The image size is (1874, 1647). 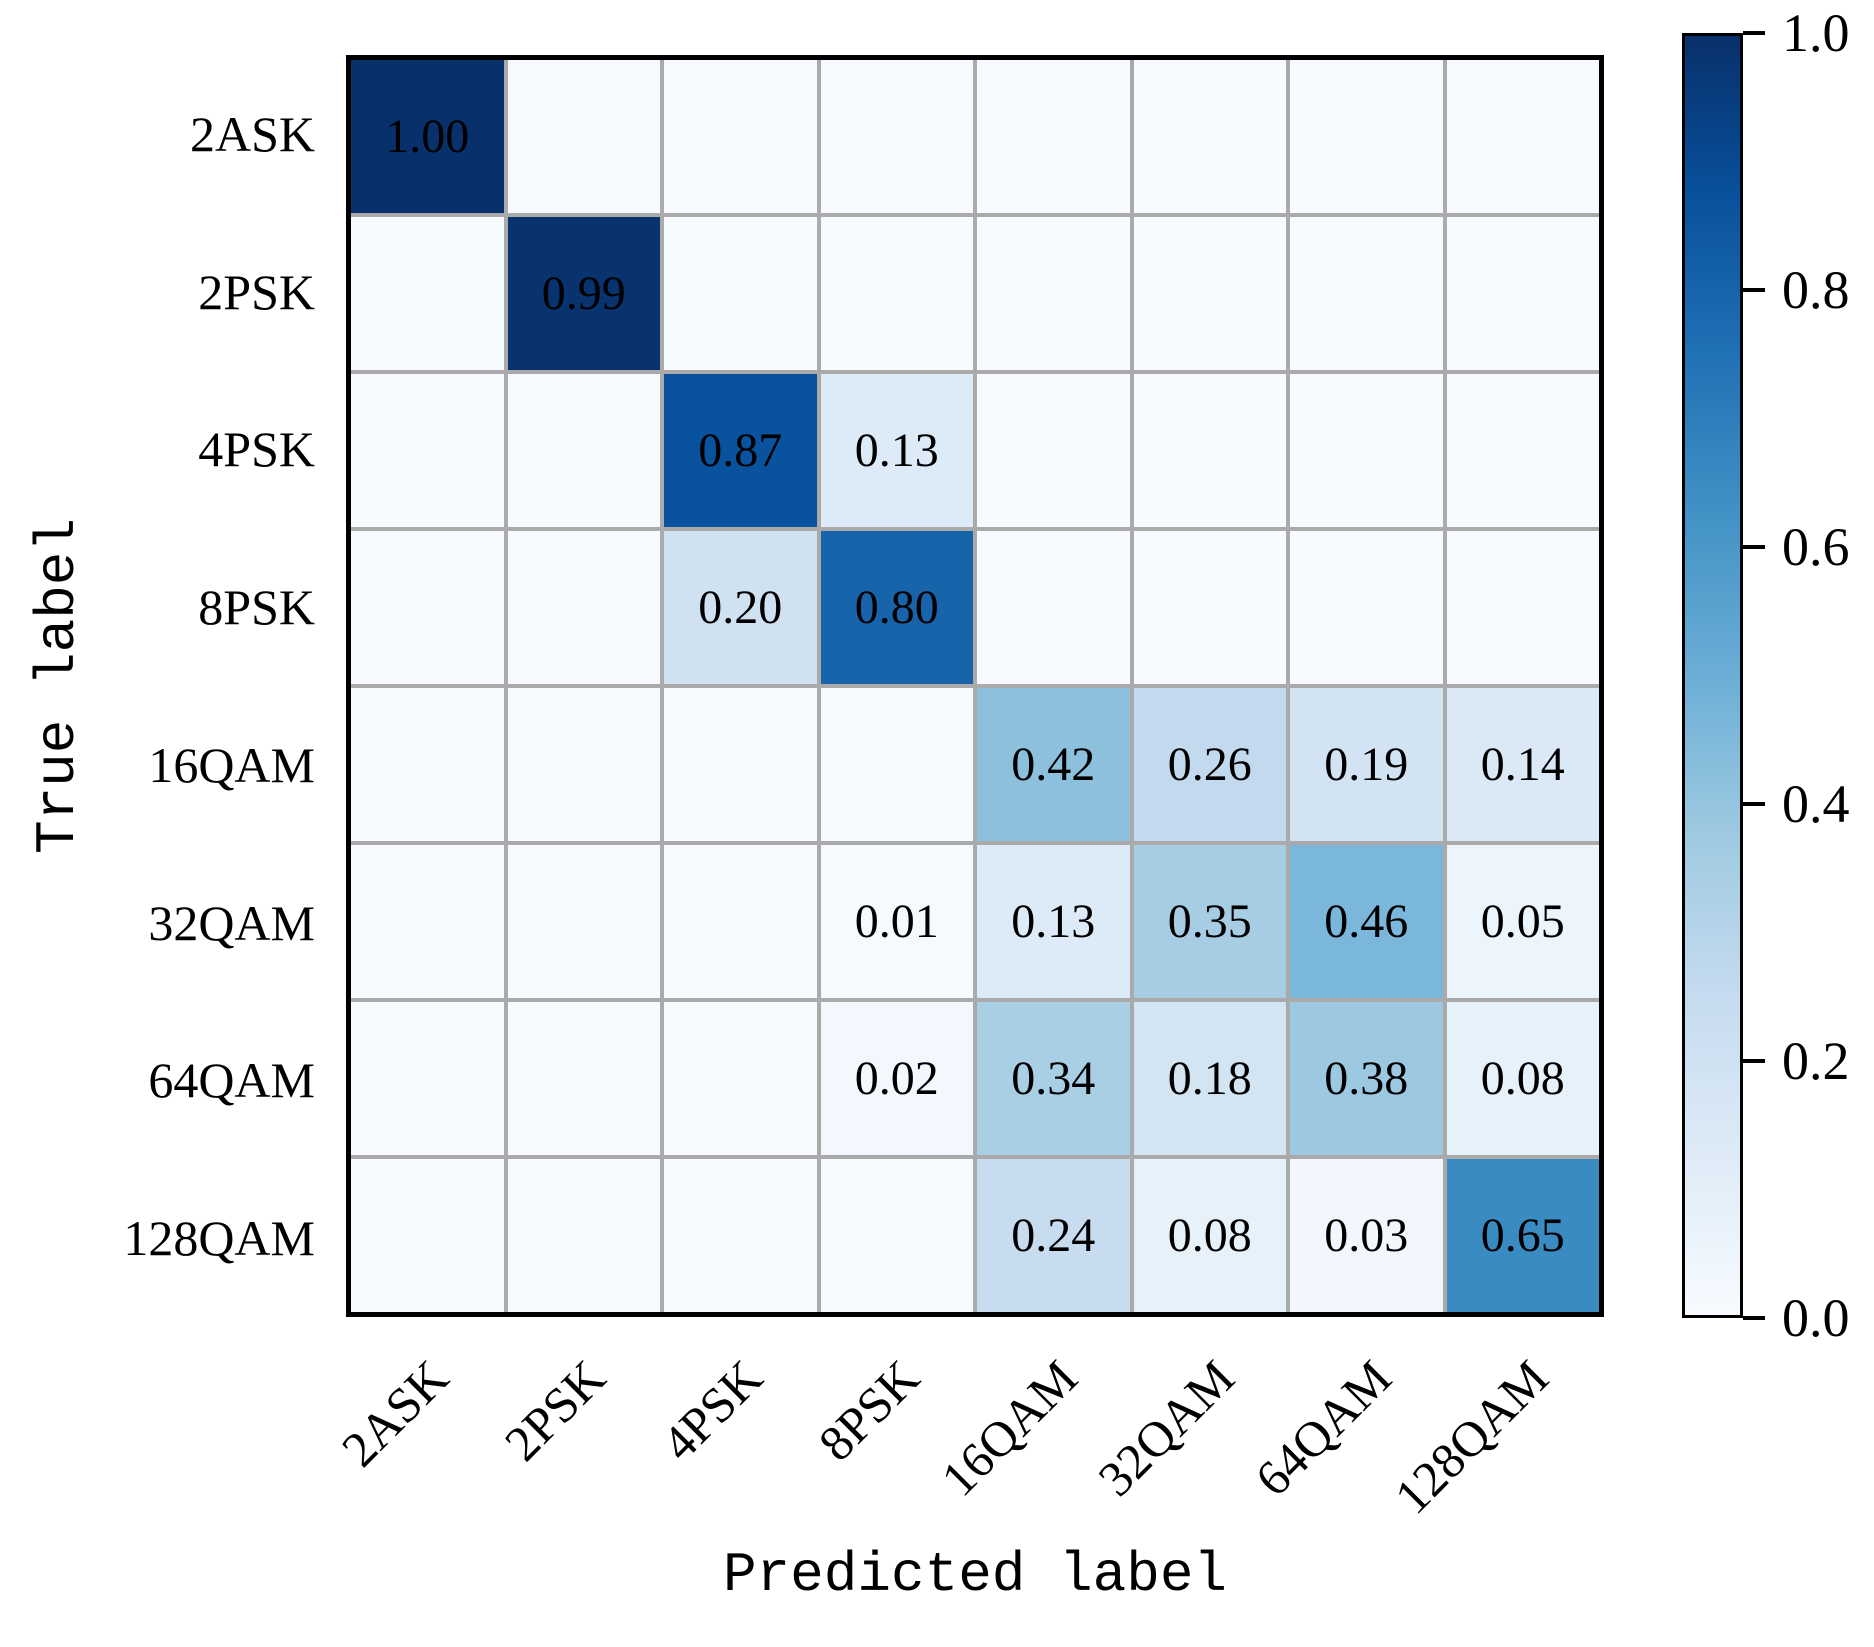 I want to click on x-tick-label: 4PSK, so click(x=711, y=1410).